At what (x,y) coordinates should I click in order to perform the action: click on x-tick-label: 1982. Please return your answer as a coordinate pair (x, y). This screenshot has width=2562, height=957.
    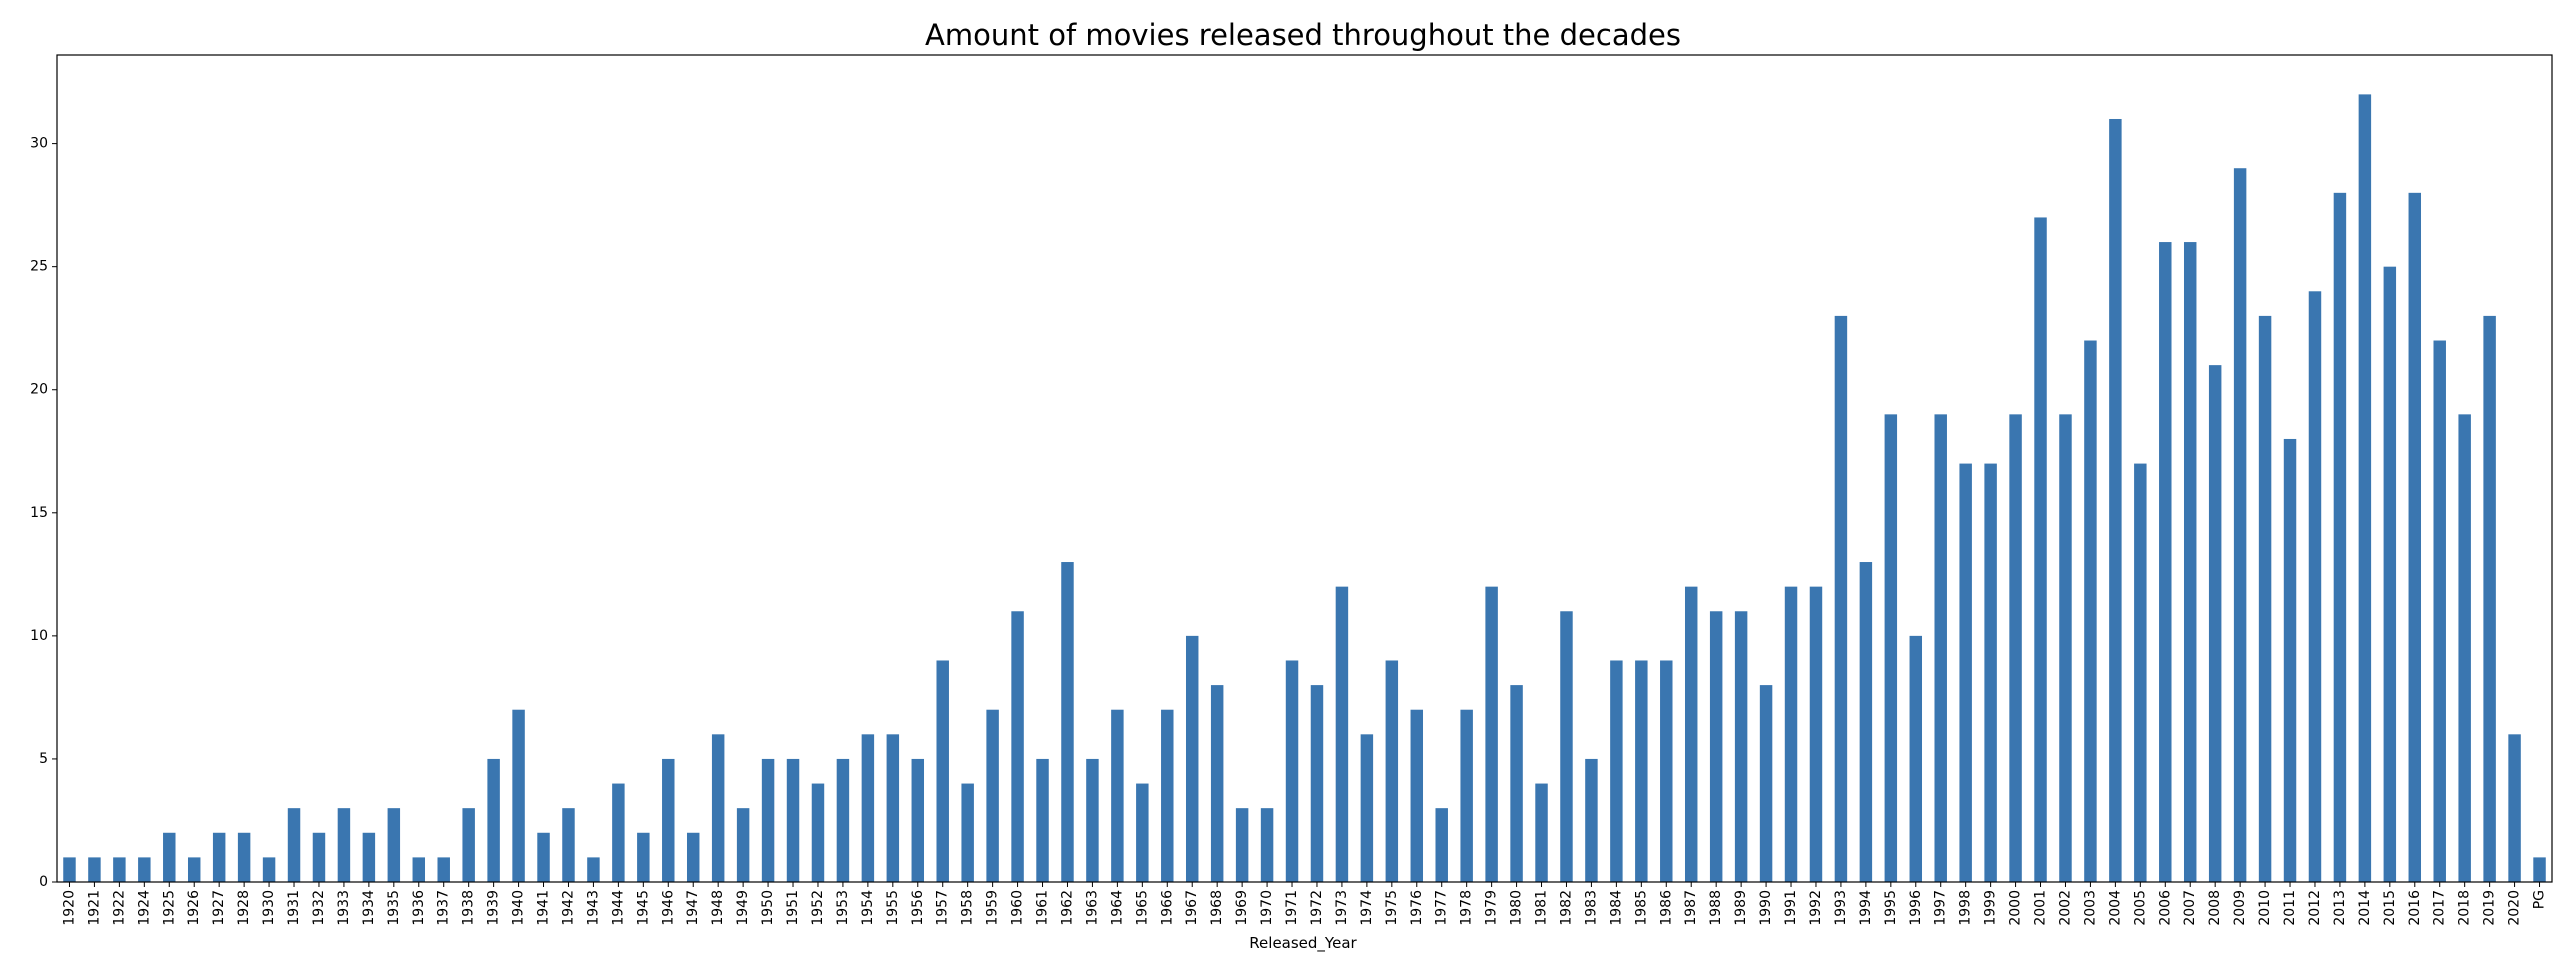
    Looking at the image, I should click on (1566, 908).